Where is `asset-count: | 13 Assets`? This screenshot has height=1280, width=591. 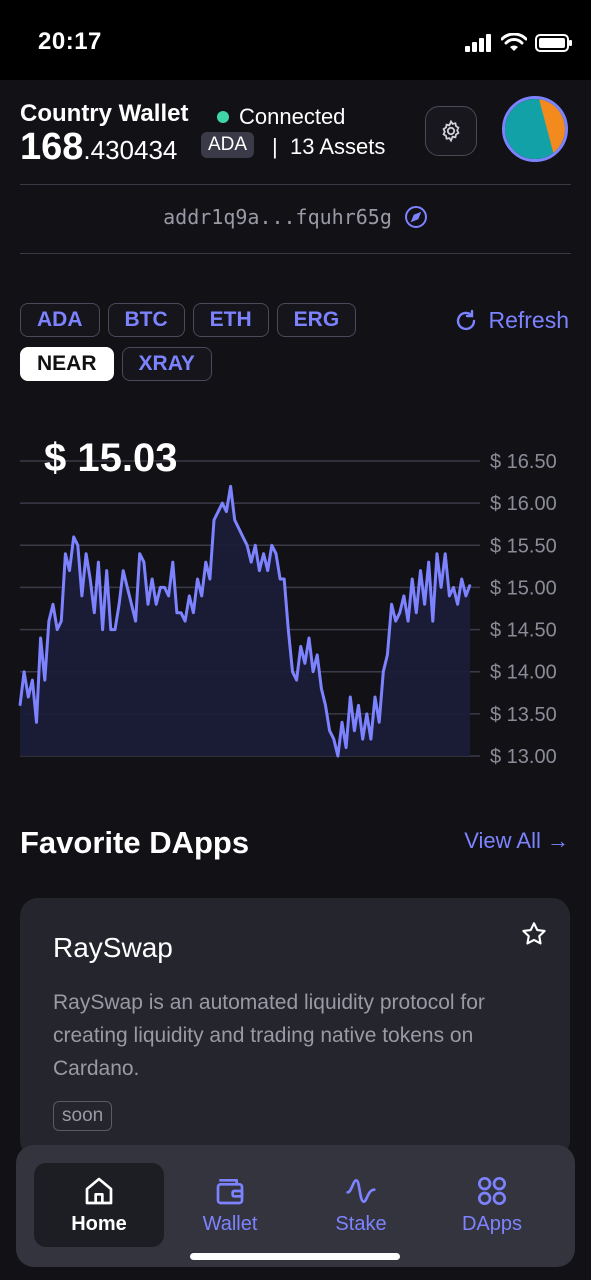
asset-count: | 13 Assets is located at coordinates (329, 146).